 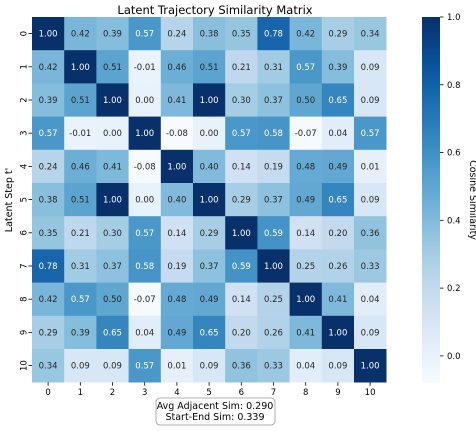 I want to click on chart-title: Latent Trajectory Similarity Matrix, so click(x=214, y=10).